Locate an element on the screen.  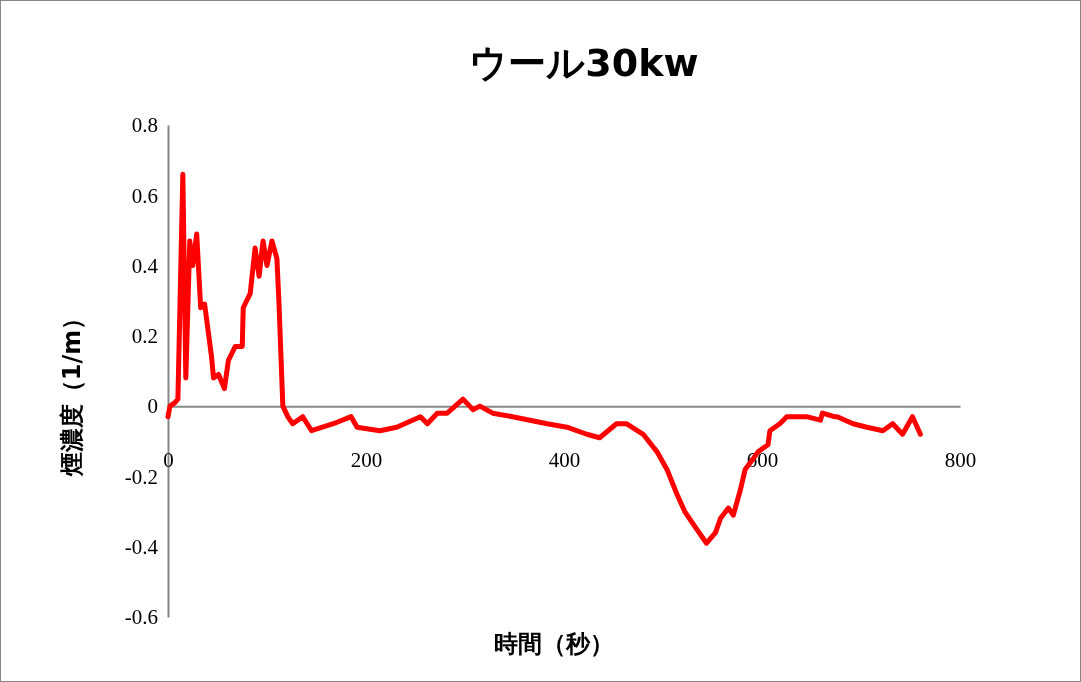
x-tick-label: 800 is located at coordinates (960, 460).